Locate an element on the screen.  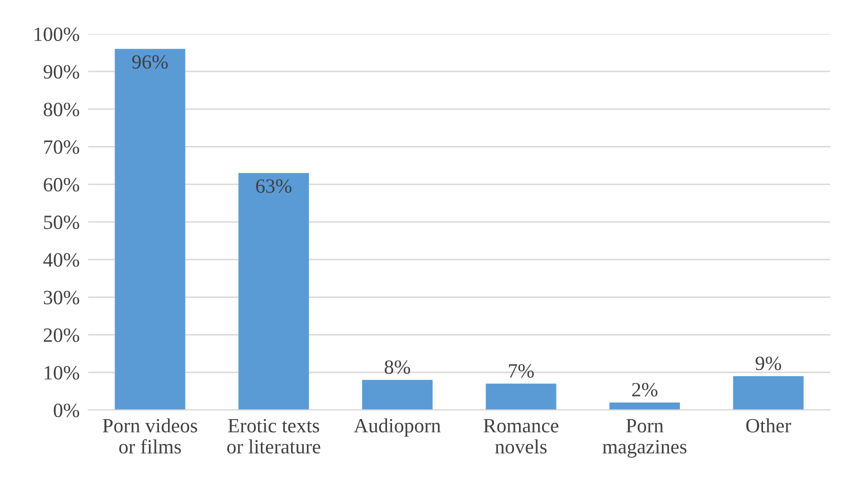
data-label: 2% is located at coordinates (645, 389).